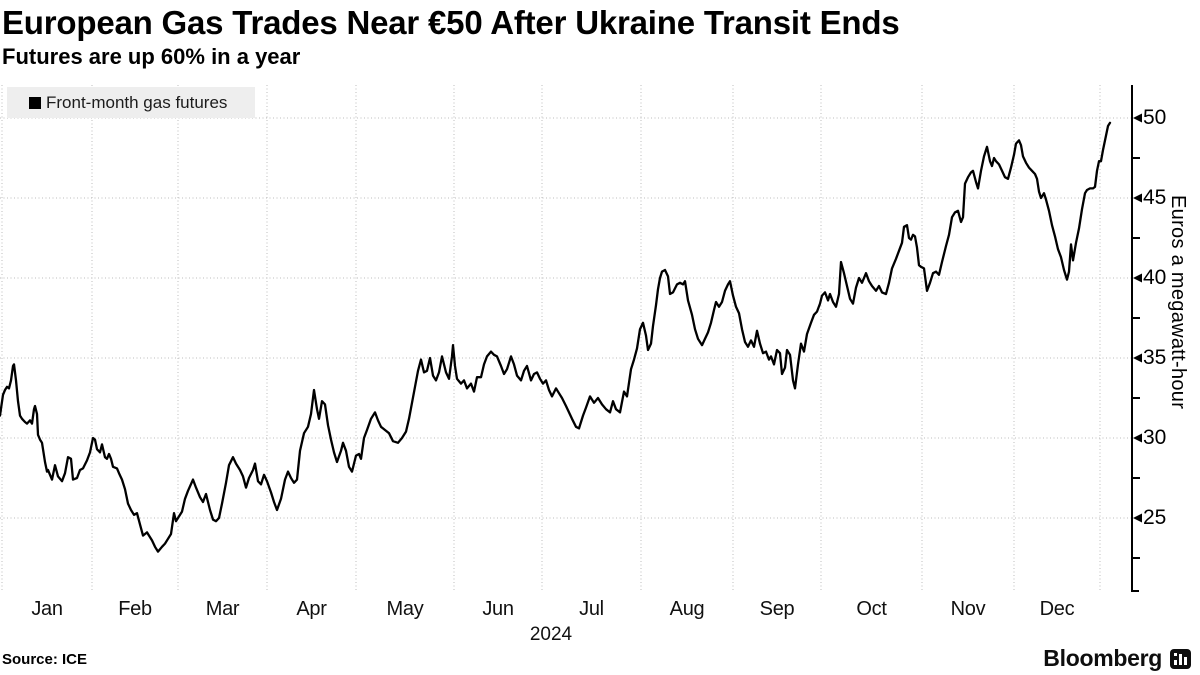 The height and width of the screenshot is (675, 1200). What do you see at coordinates (45, 659) in the screenshot?
I see `source-note: Source: ICE` at bounding box center [45, 659].